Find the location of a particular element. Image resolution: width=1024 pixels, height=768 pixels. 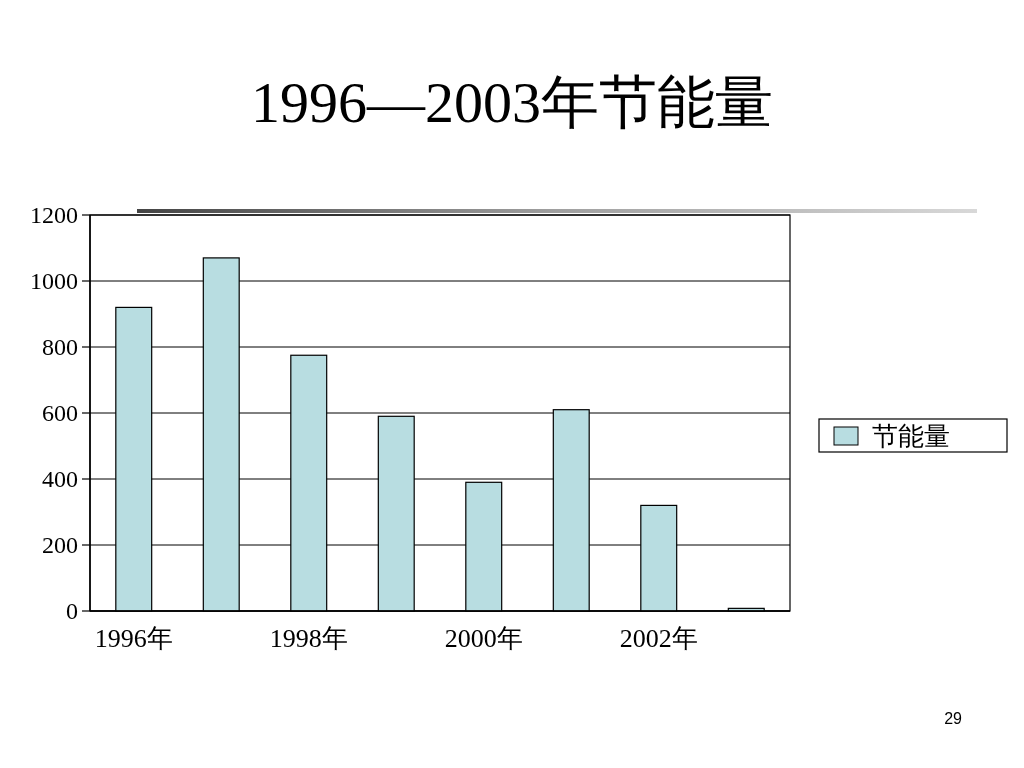

y-tick-label: 400 is located at coordinates (60, 479).